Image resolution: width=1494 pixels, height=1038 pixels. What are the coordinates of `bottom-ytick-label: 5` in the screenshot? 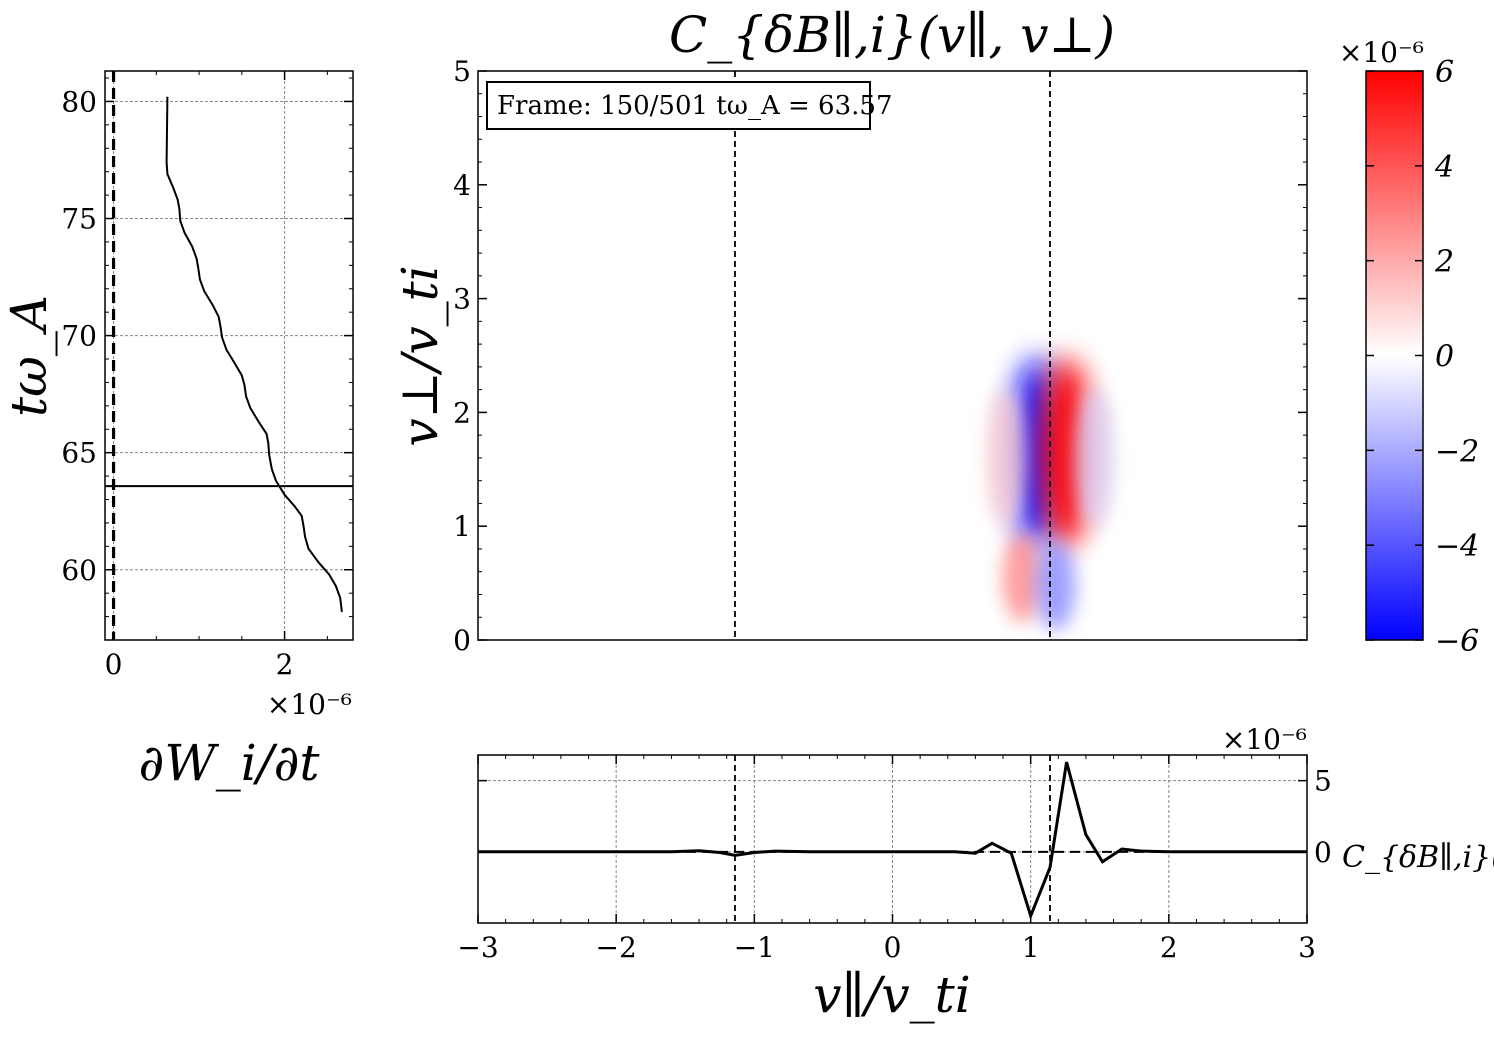 It's located at (1323, 781).